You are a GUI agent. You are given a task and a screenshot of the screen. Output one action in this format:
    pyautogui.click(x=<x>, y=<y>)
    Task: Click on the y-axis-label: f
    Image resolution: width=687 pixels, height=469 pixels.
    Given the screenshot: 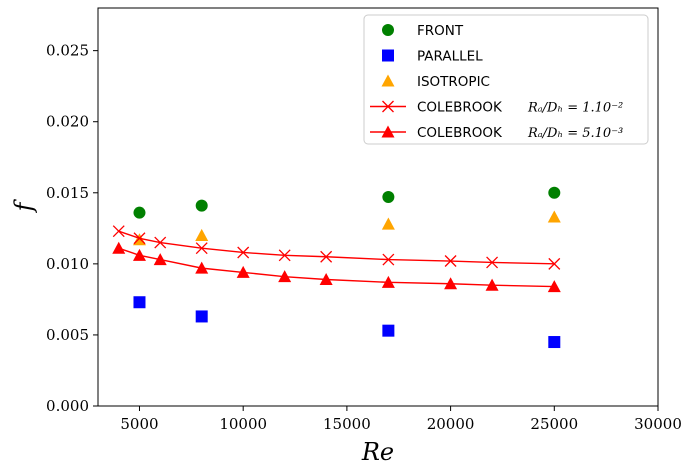 What is the action you would take?
    pyautogui.click(x=24, y=205)
    